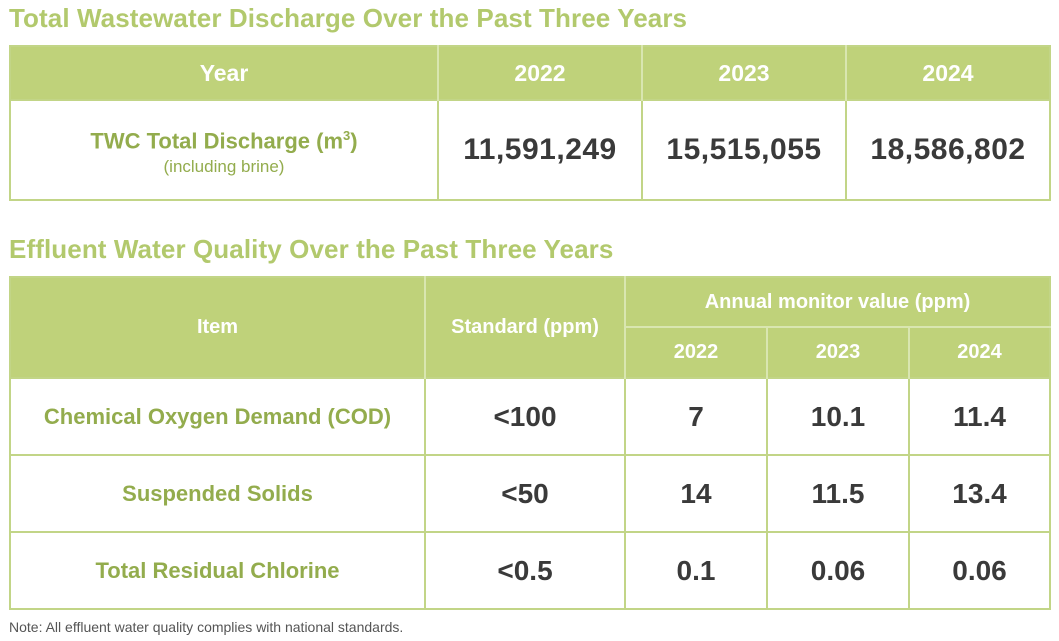 This screenshot has width=1059, height=641. What do you see at coordinates (224, 166) in the screenshot?
I see `discharge-row-sublabel: (including brine)` at bounding box center [224, 166].